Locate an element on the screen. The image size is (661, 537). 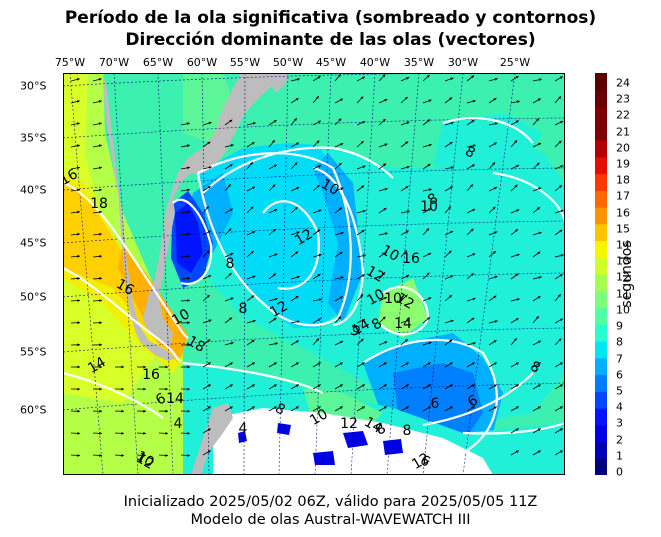
latitude-tick-label: 55°S is located at coordinates (33, 352).